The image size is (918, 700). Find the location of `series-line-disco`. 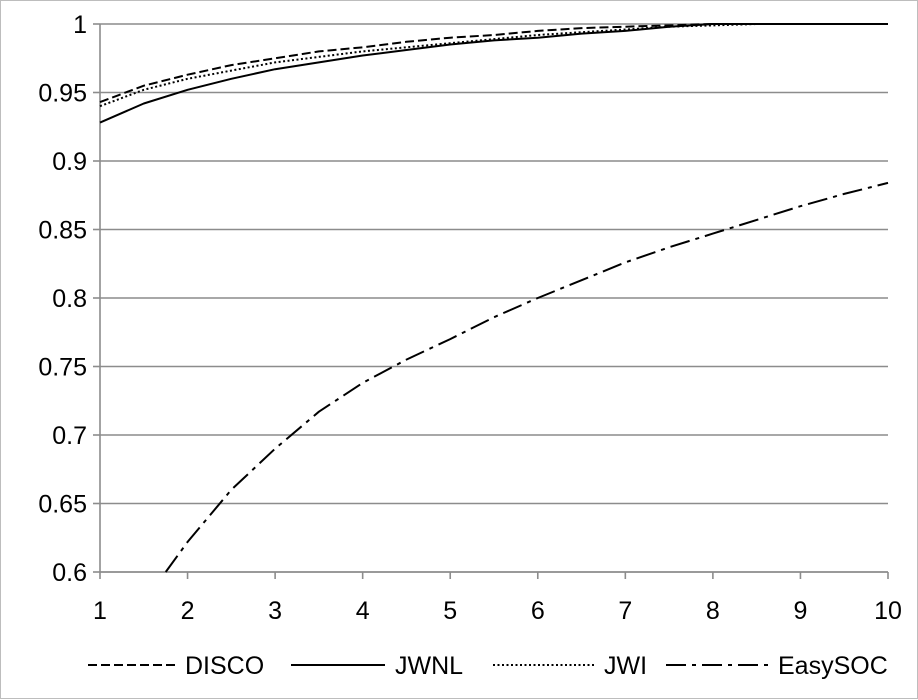

series-line-disco is located at coordinates (493, 63).